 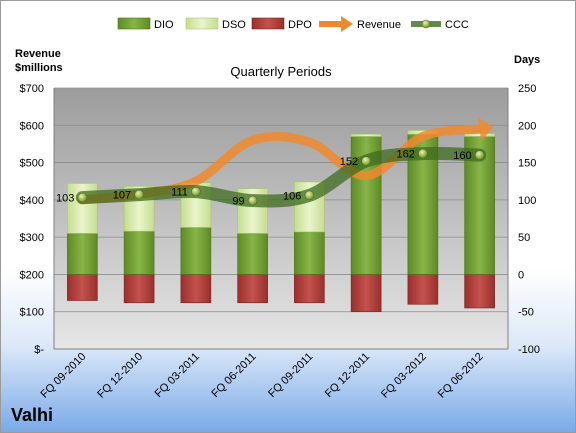 What do you see at coordinates (32, 275) in the screenshot?
I see `y-left-tick-label: $200` at bounding box center [32, 275].